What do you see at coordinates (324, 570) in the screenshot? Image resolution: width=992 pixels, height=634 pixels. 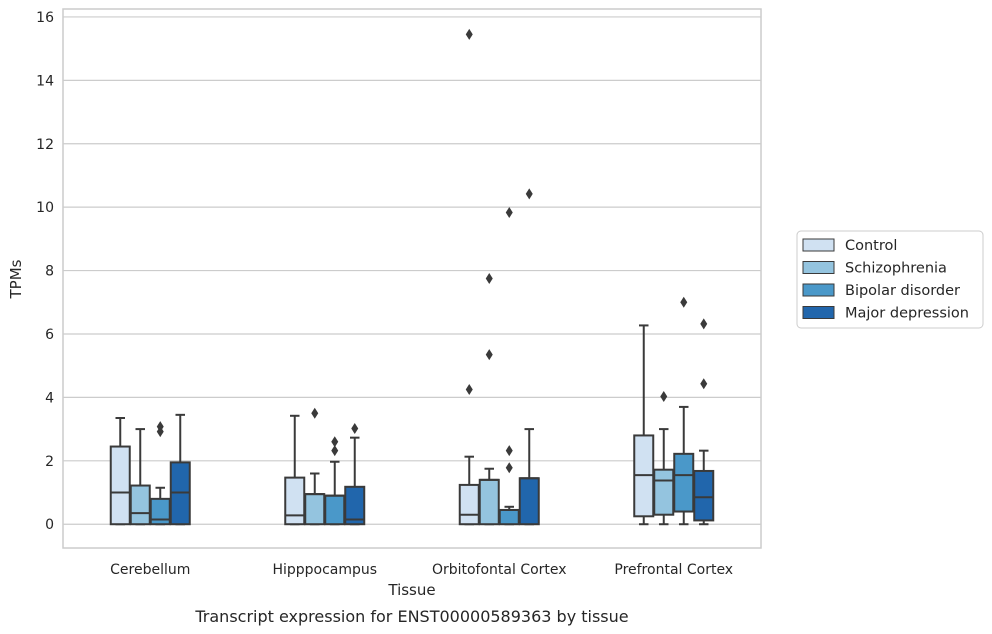 I see `x-tick-label: Hipppocampus` at bounding box center [324, 570].